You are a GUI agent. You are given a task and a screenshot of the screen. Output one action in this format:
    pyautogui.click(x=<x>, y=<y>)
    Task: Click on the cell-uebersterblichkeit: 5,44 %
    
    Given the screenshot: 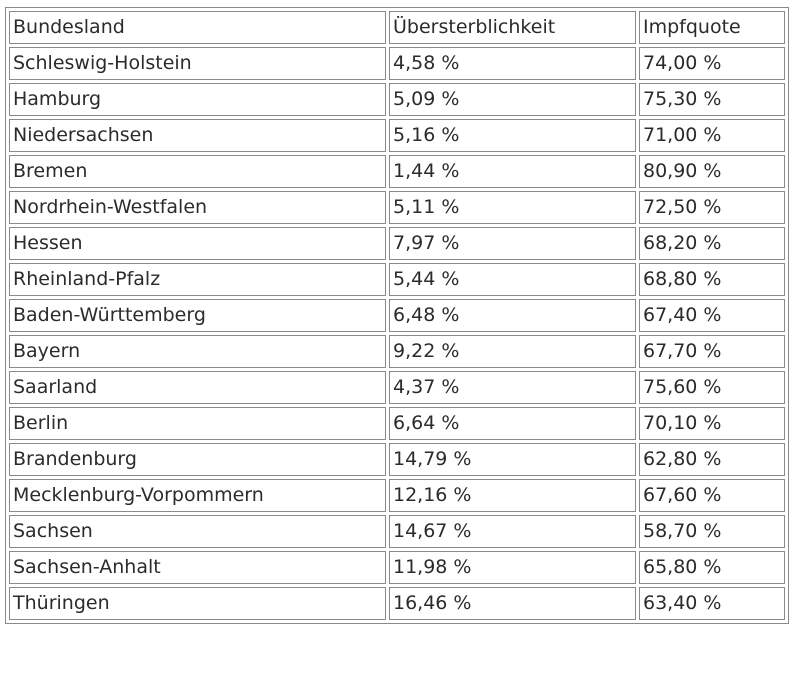 What is the action you would take?
    pyautogui.click(x=512, y=279)
    